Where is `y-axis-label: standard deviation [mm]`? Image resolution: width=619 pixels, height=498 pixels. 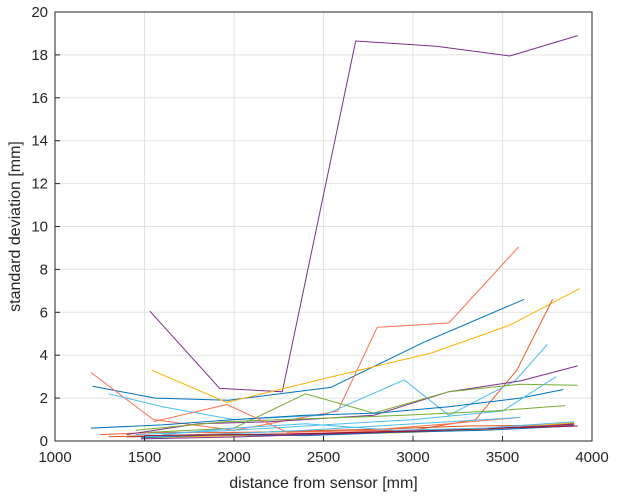 y-axis-label: standard deviation [mm] is located at coordinates (15, 226).